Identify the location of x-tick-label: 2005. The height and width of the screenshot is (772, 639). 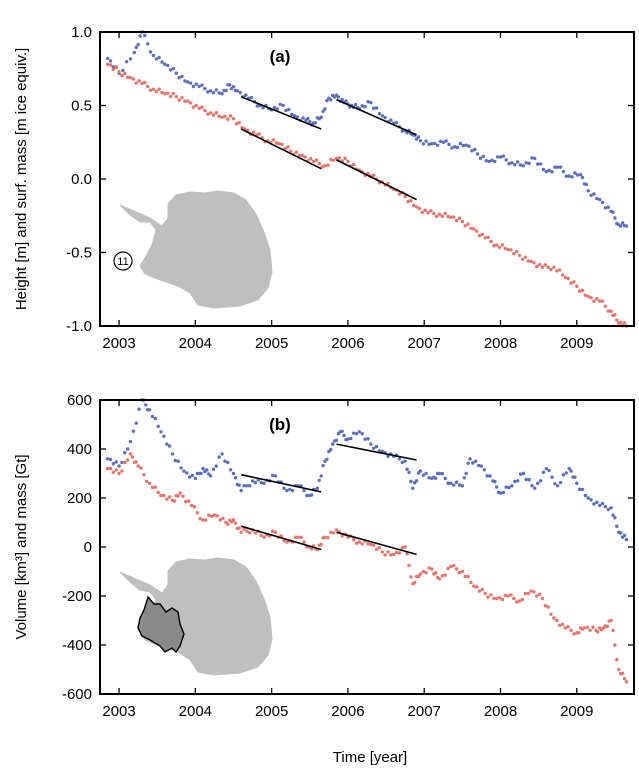
(271, 343).